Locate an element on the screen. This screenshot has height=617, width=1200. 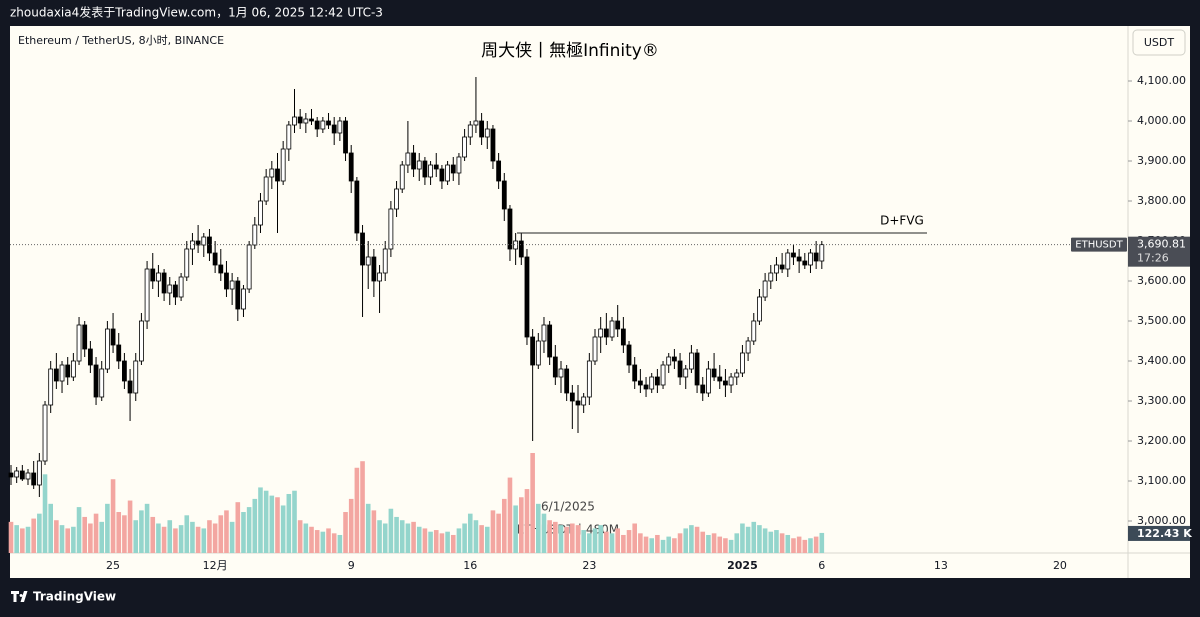
y-tick-label: 3,600.00 is located at coordinates (1161, 280).